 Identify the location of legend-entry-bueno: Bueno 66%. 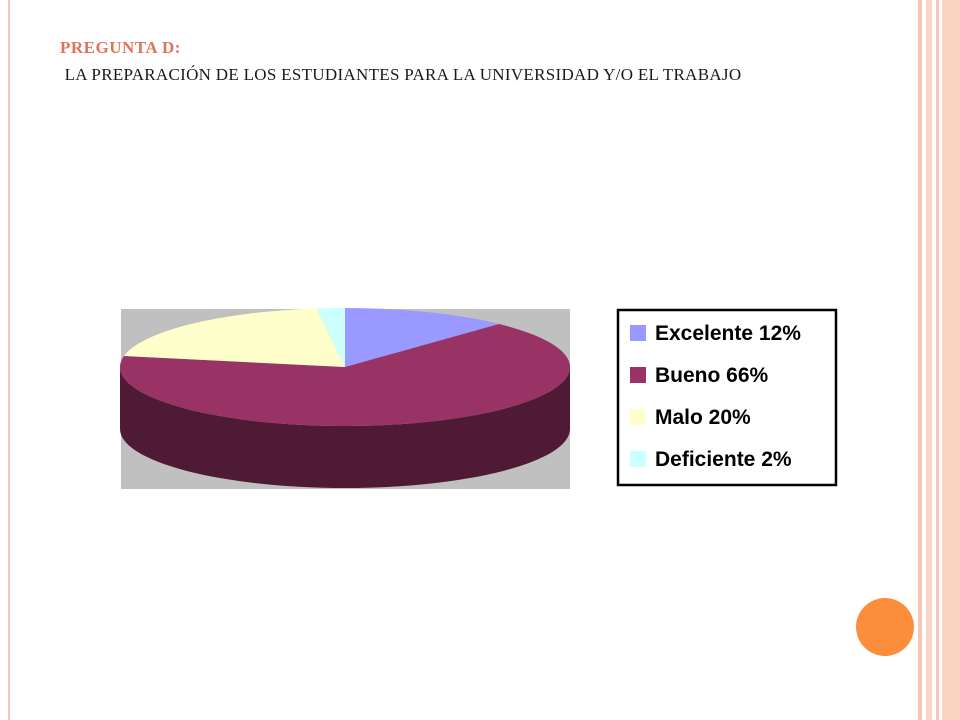
(699, 375).